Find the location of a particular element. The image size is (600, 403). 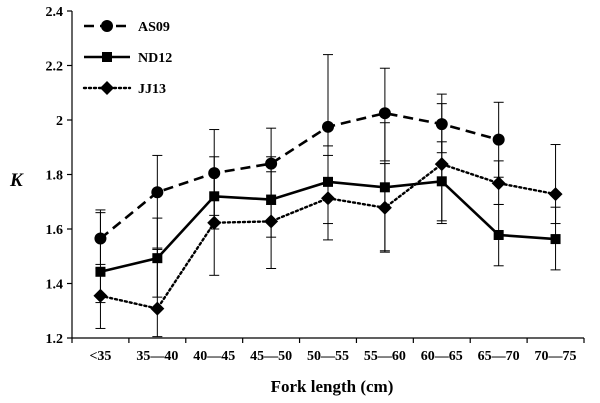

x-tick-label: <35 is located at coordinates (100, 356).